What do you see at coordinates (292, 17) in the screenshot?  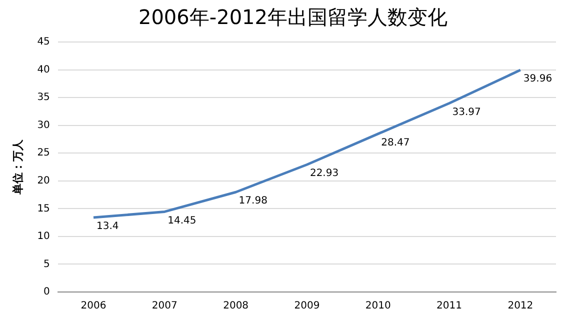 I see `chart-title: 2006年-2012年出国留学人数变化` at bounding box center [292, 17].